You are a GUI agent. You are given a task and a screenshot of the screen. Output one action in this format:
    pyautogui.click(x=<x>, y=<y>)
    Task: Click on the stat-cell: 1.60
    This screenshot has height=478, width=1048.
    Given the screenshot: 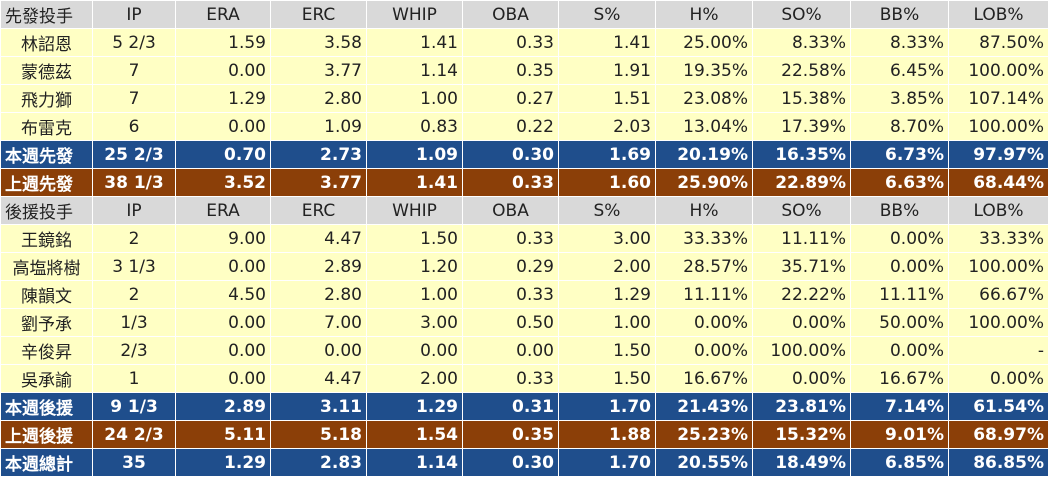 What is the action you would take?
    pyautogui.click(x=607, y=182)
    